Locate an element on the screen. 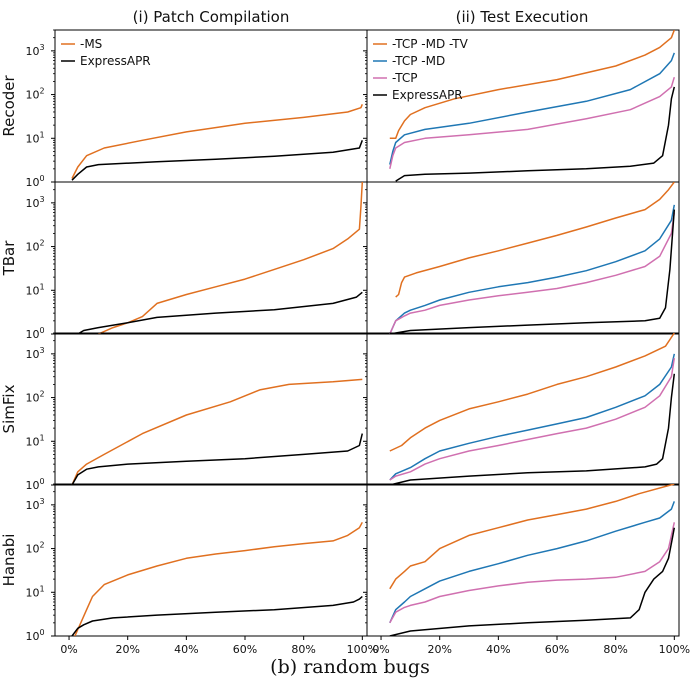  row-label-recoder: Recoder is located at coordinates (9, 106).